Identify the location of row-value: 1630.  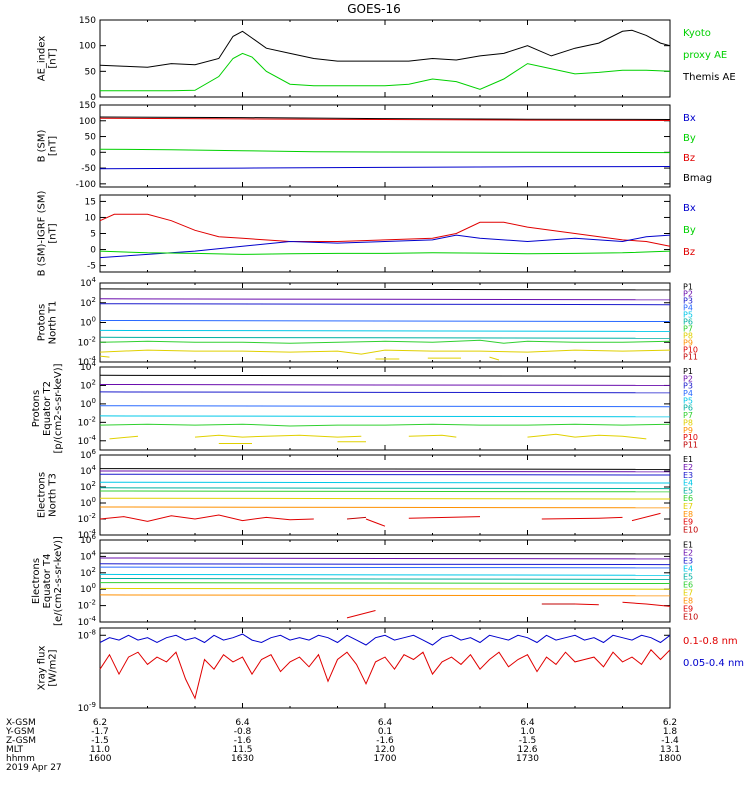
(242, 759).